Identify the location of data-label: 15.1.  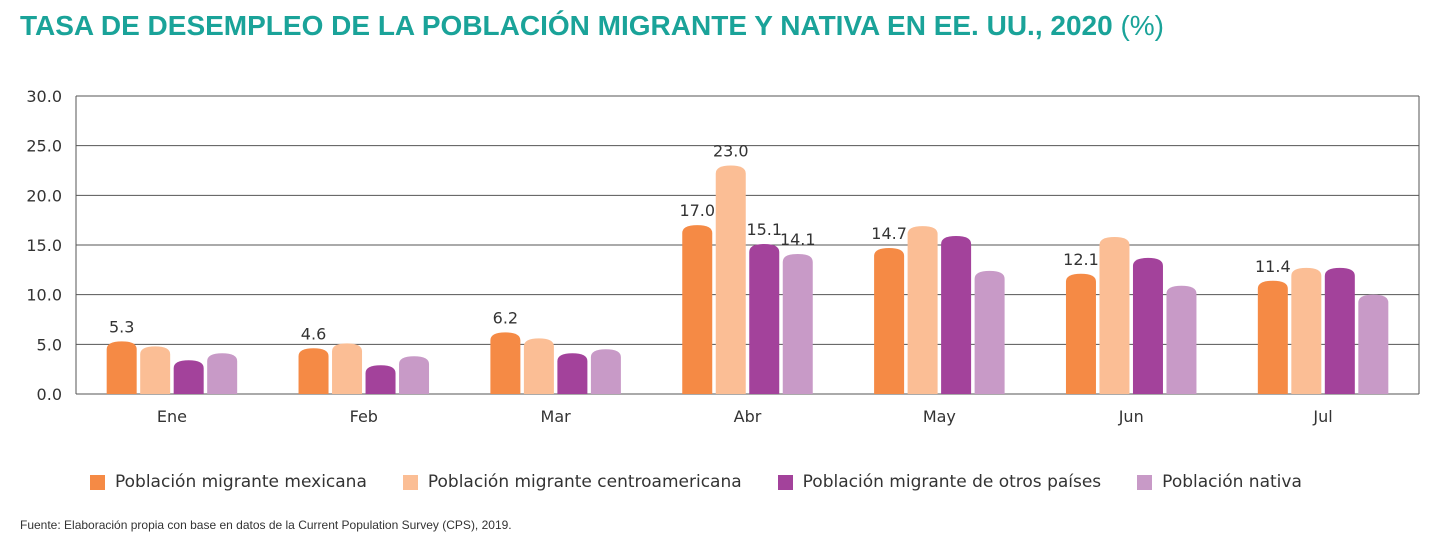
(764, 229).